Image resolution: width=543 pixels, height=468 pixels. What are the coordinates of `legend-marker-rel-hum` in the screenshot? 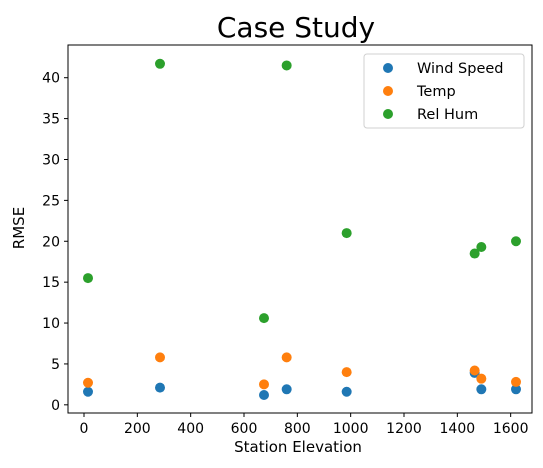 It's located at (388, 114).